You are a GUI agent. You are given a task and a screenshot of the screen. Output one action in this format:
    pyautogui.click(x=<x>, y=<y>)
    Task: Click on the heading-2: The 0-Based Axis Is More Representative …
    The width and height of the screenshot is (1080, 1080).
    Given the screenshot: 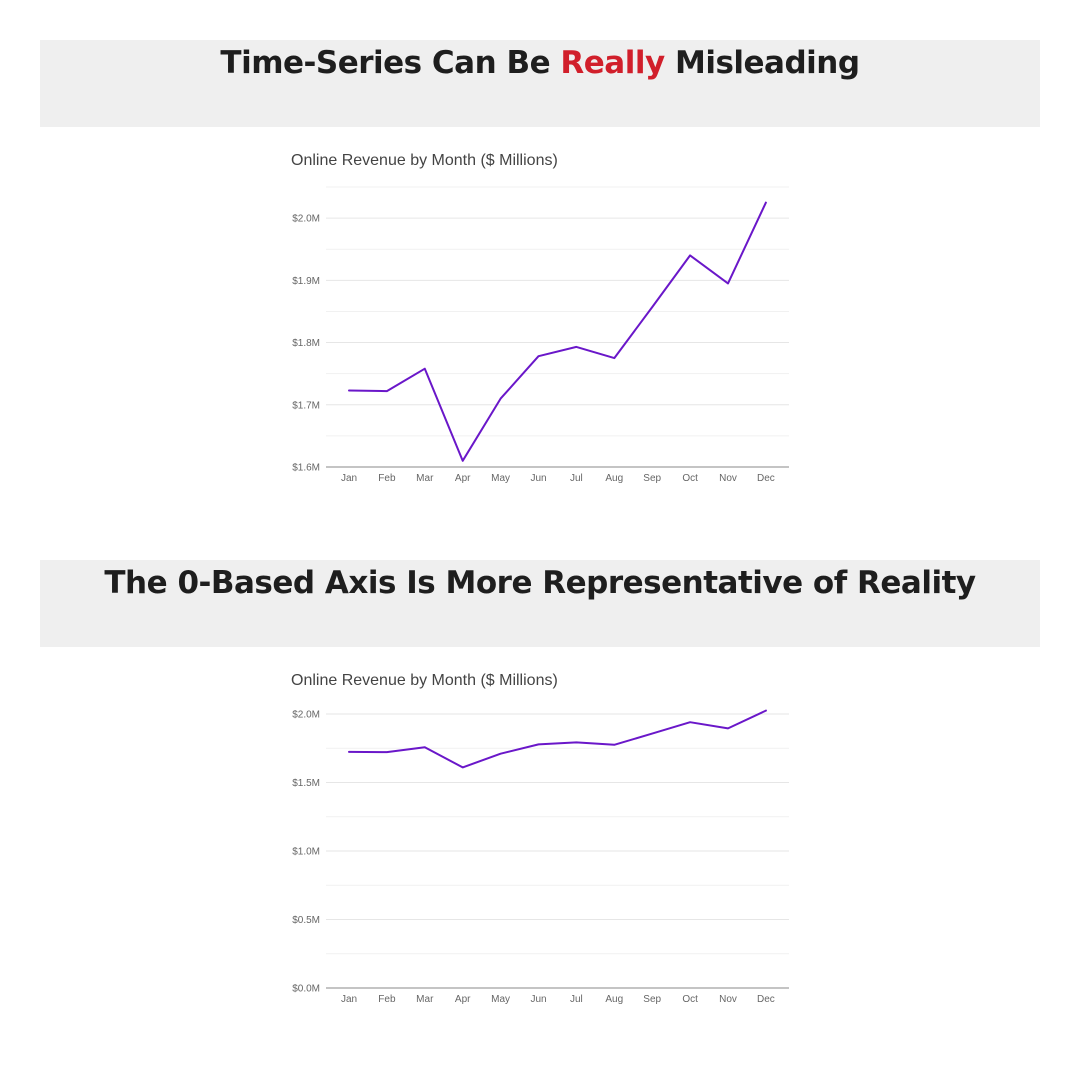 What is the action you would take?
    pyautogui.click(x=540, y=580)
    